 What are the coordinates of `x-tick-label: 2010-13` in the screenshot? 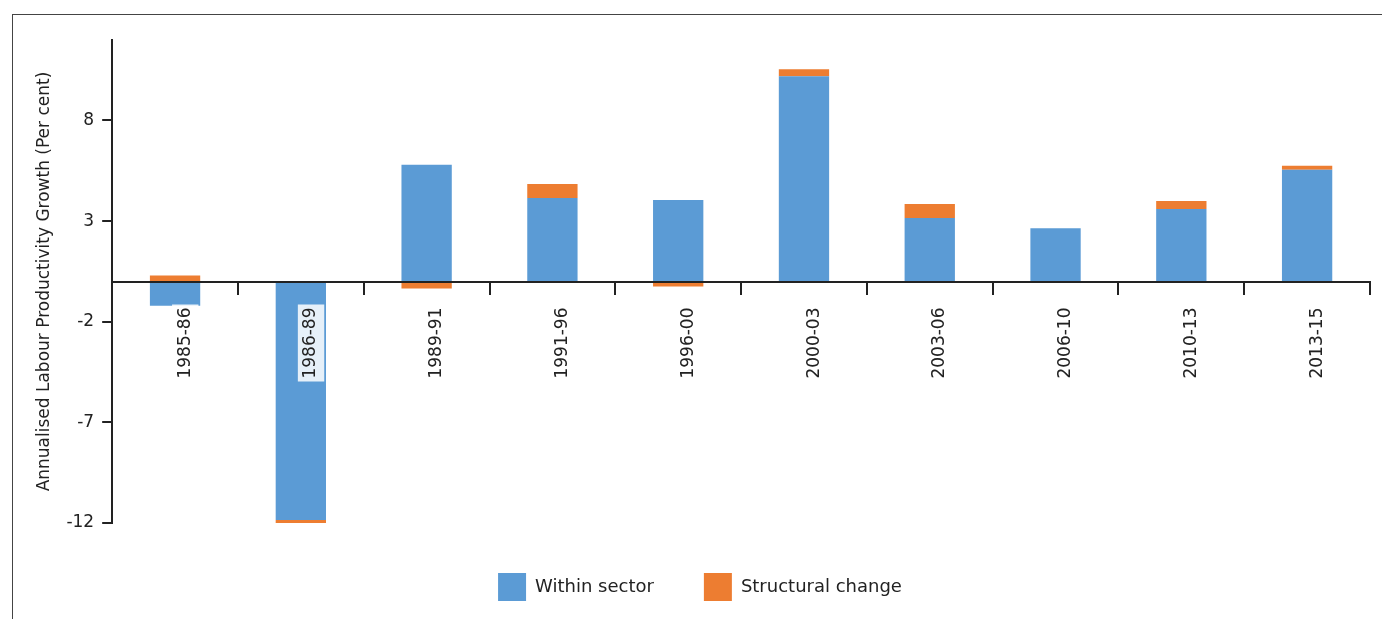 It's located at (1189, 343).